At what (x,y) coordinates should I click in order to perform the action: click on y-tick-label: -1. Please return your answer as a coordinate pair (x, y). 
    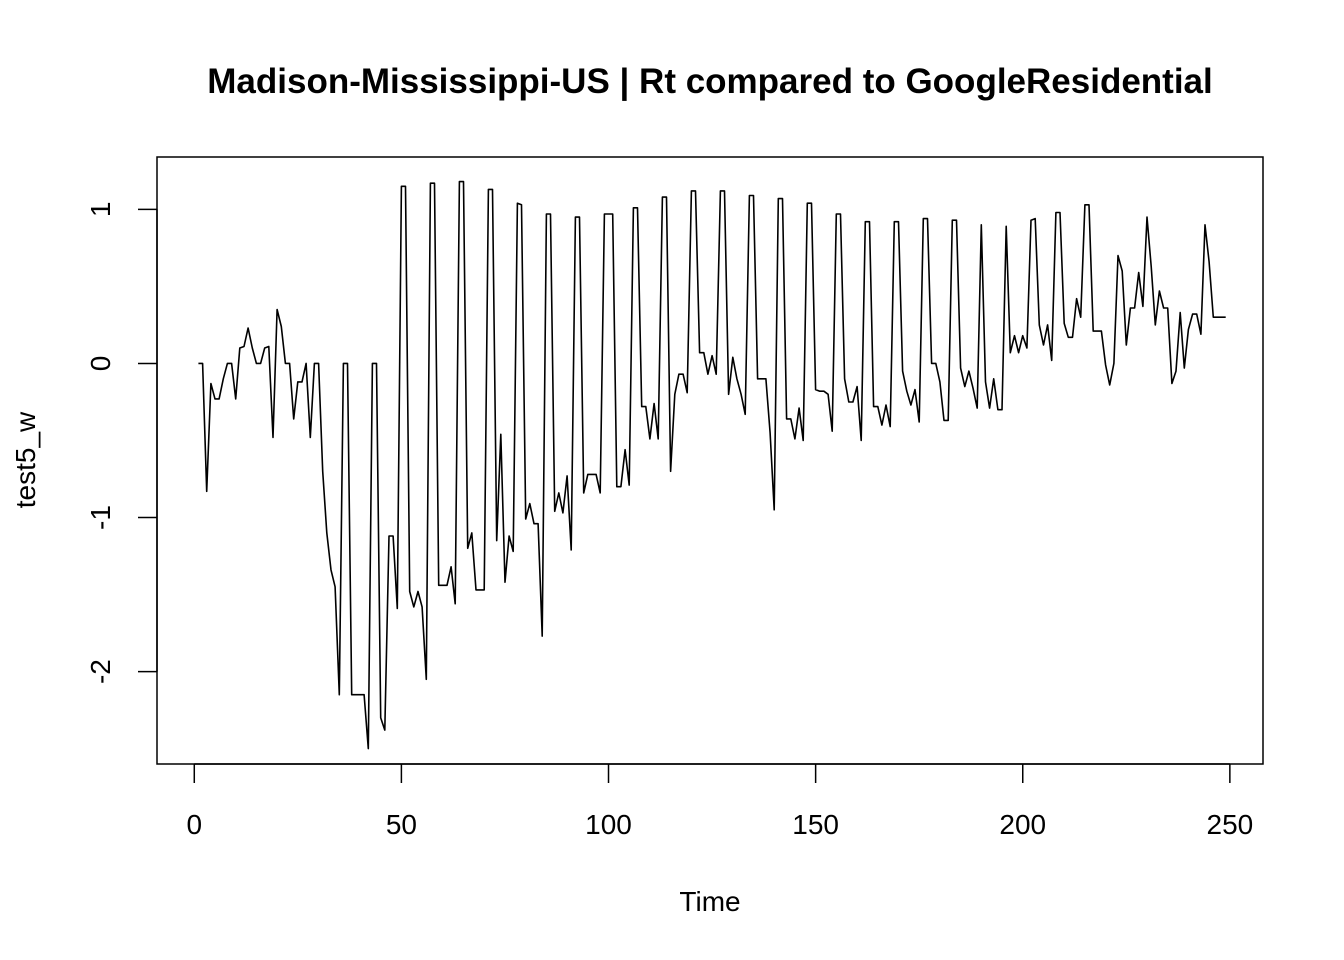
    Looking at the image, I should click on (100, 517).